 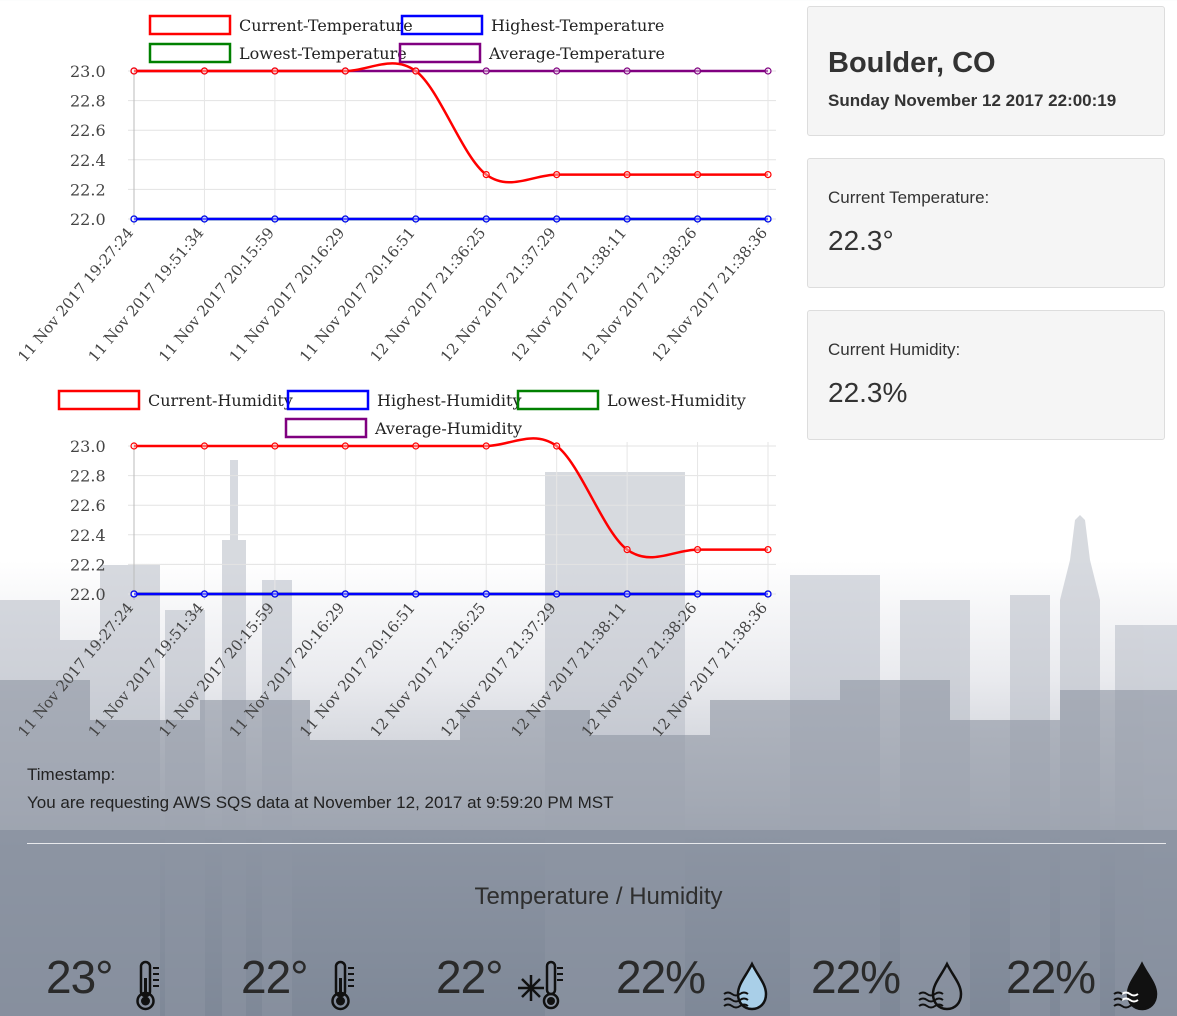 I want to click on legend-label: Highest-Humidity, so click(x=449, y=400).